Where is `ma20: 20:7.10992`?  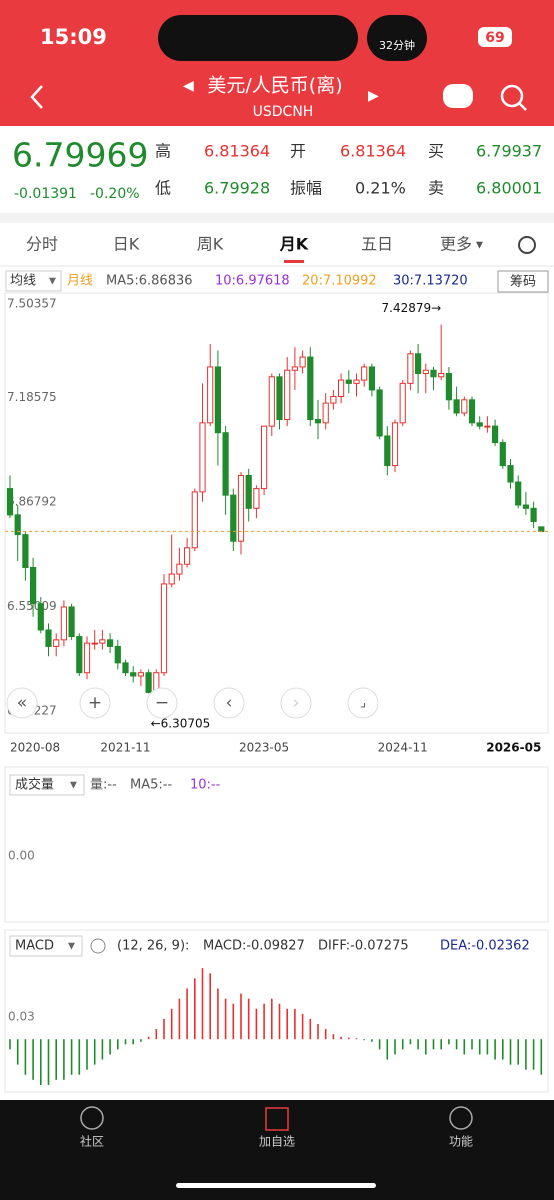 ma20: 20:7.10992 is located at coordinates (339, 281).